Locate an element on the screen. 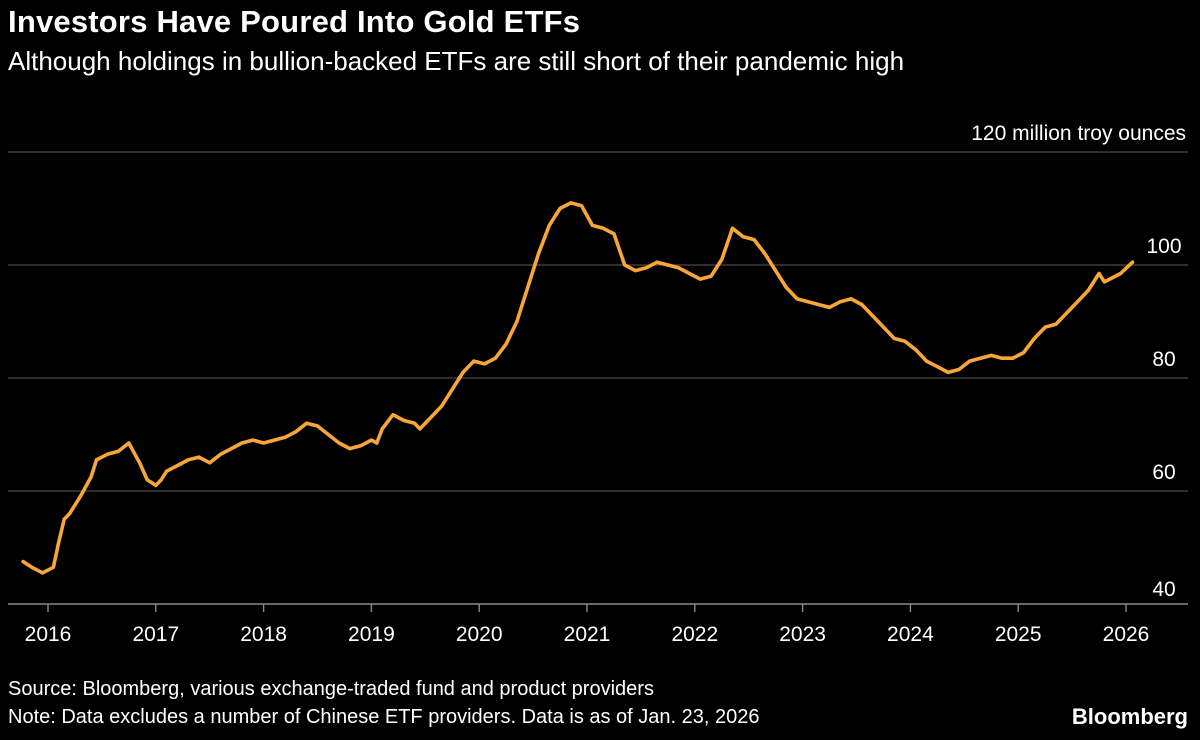  y-tick-label-120: 120 million troy ounces is located at coordinates (1078, 133).